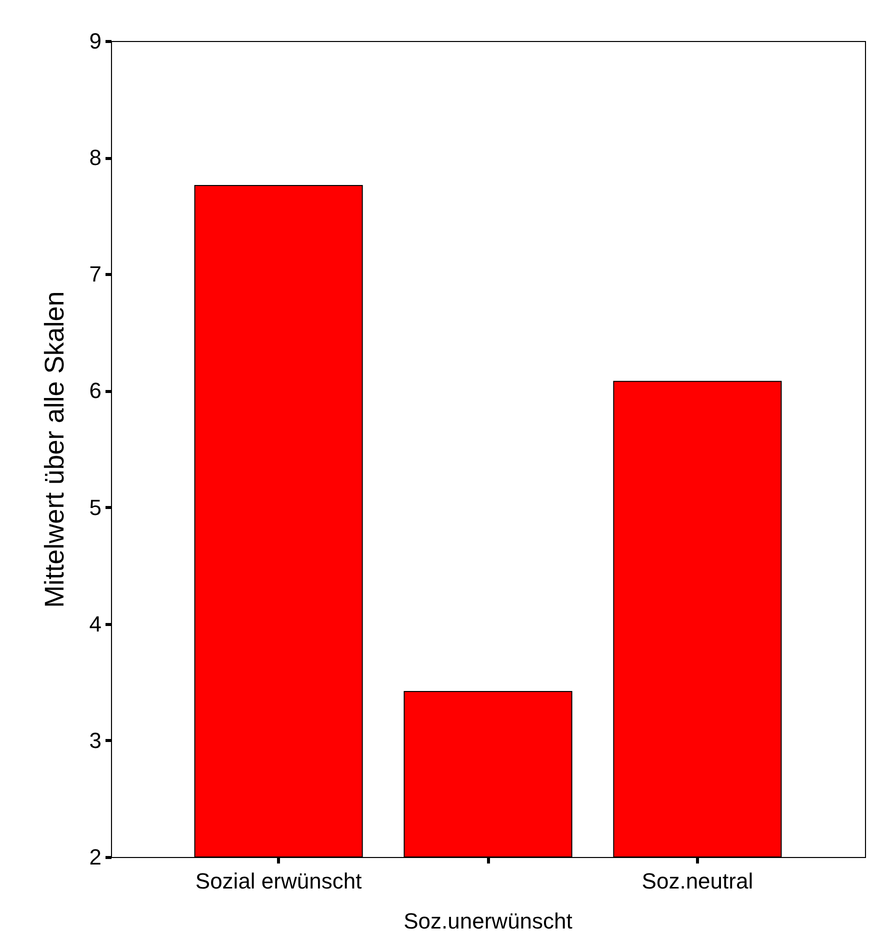 This screenshot has height=944, width=893. Describe the element at coordinates (95, 857) in the screenshot. I see `y-tick-label: 2` at that location.